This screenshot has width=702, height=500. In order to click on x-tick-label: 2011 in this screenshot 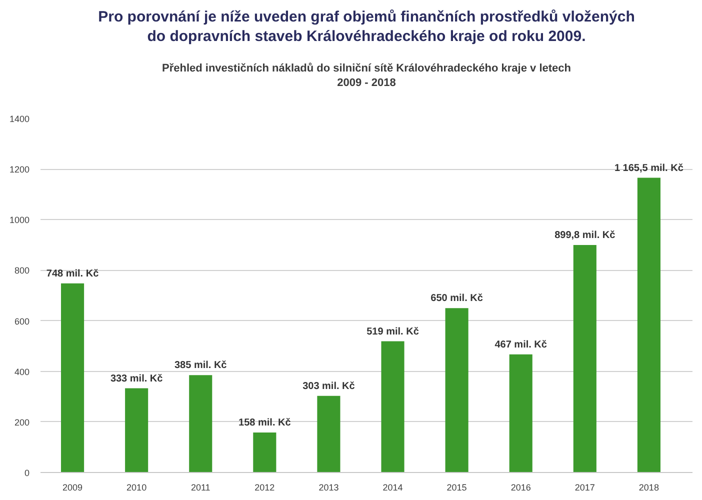, I will do `click(200, 487)`.